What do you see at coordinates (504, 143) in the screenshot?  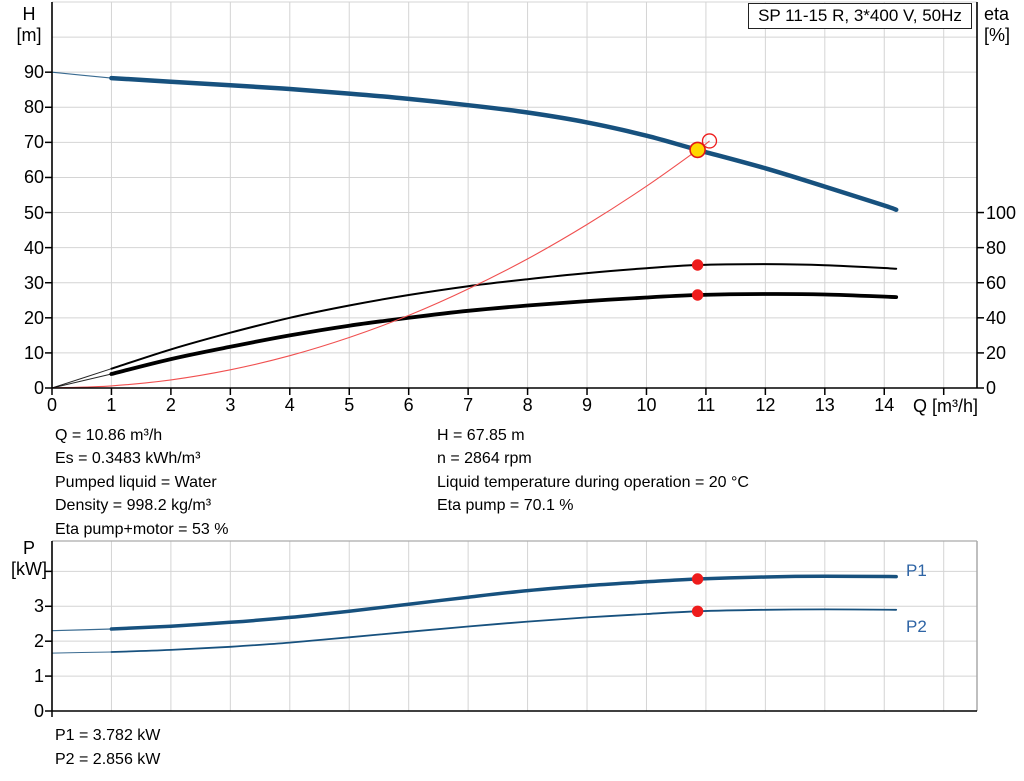 I see `h-q-curve` at bounding box center [504, 143].